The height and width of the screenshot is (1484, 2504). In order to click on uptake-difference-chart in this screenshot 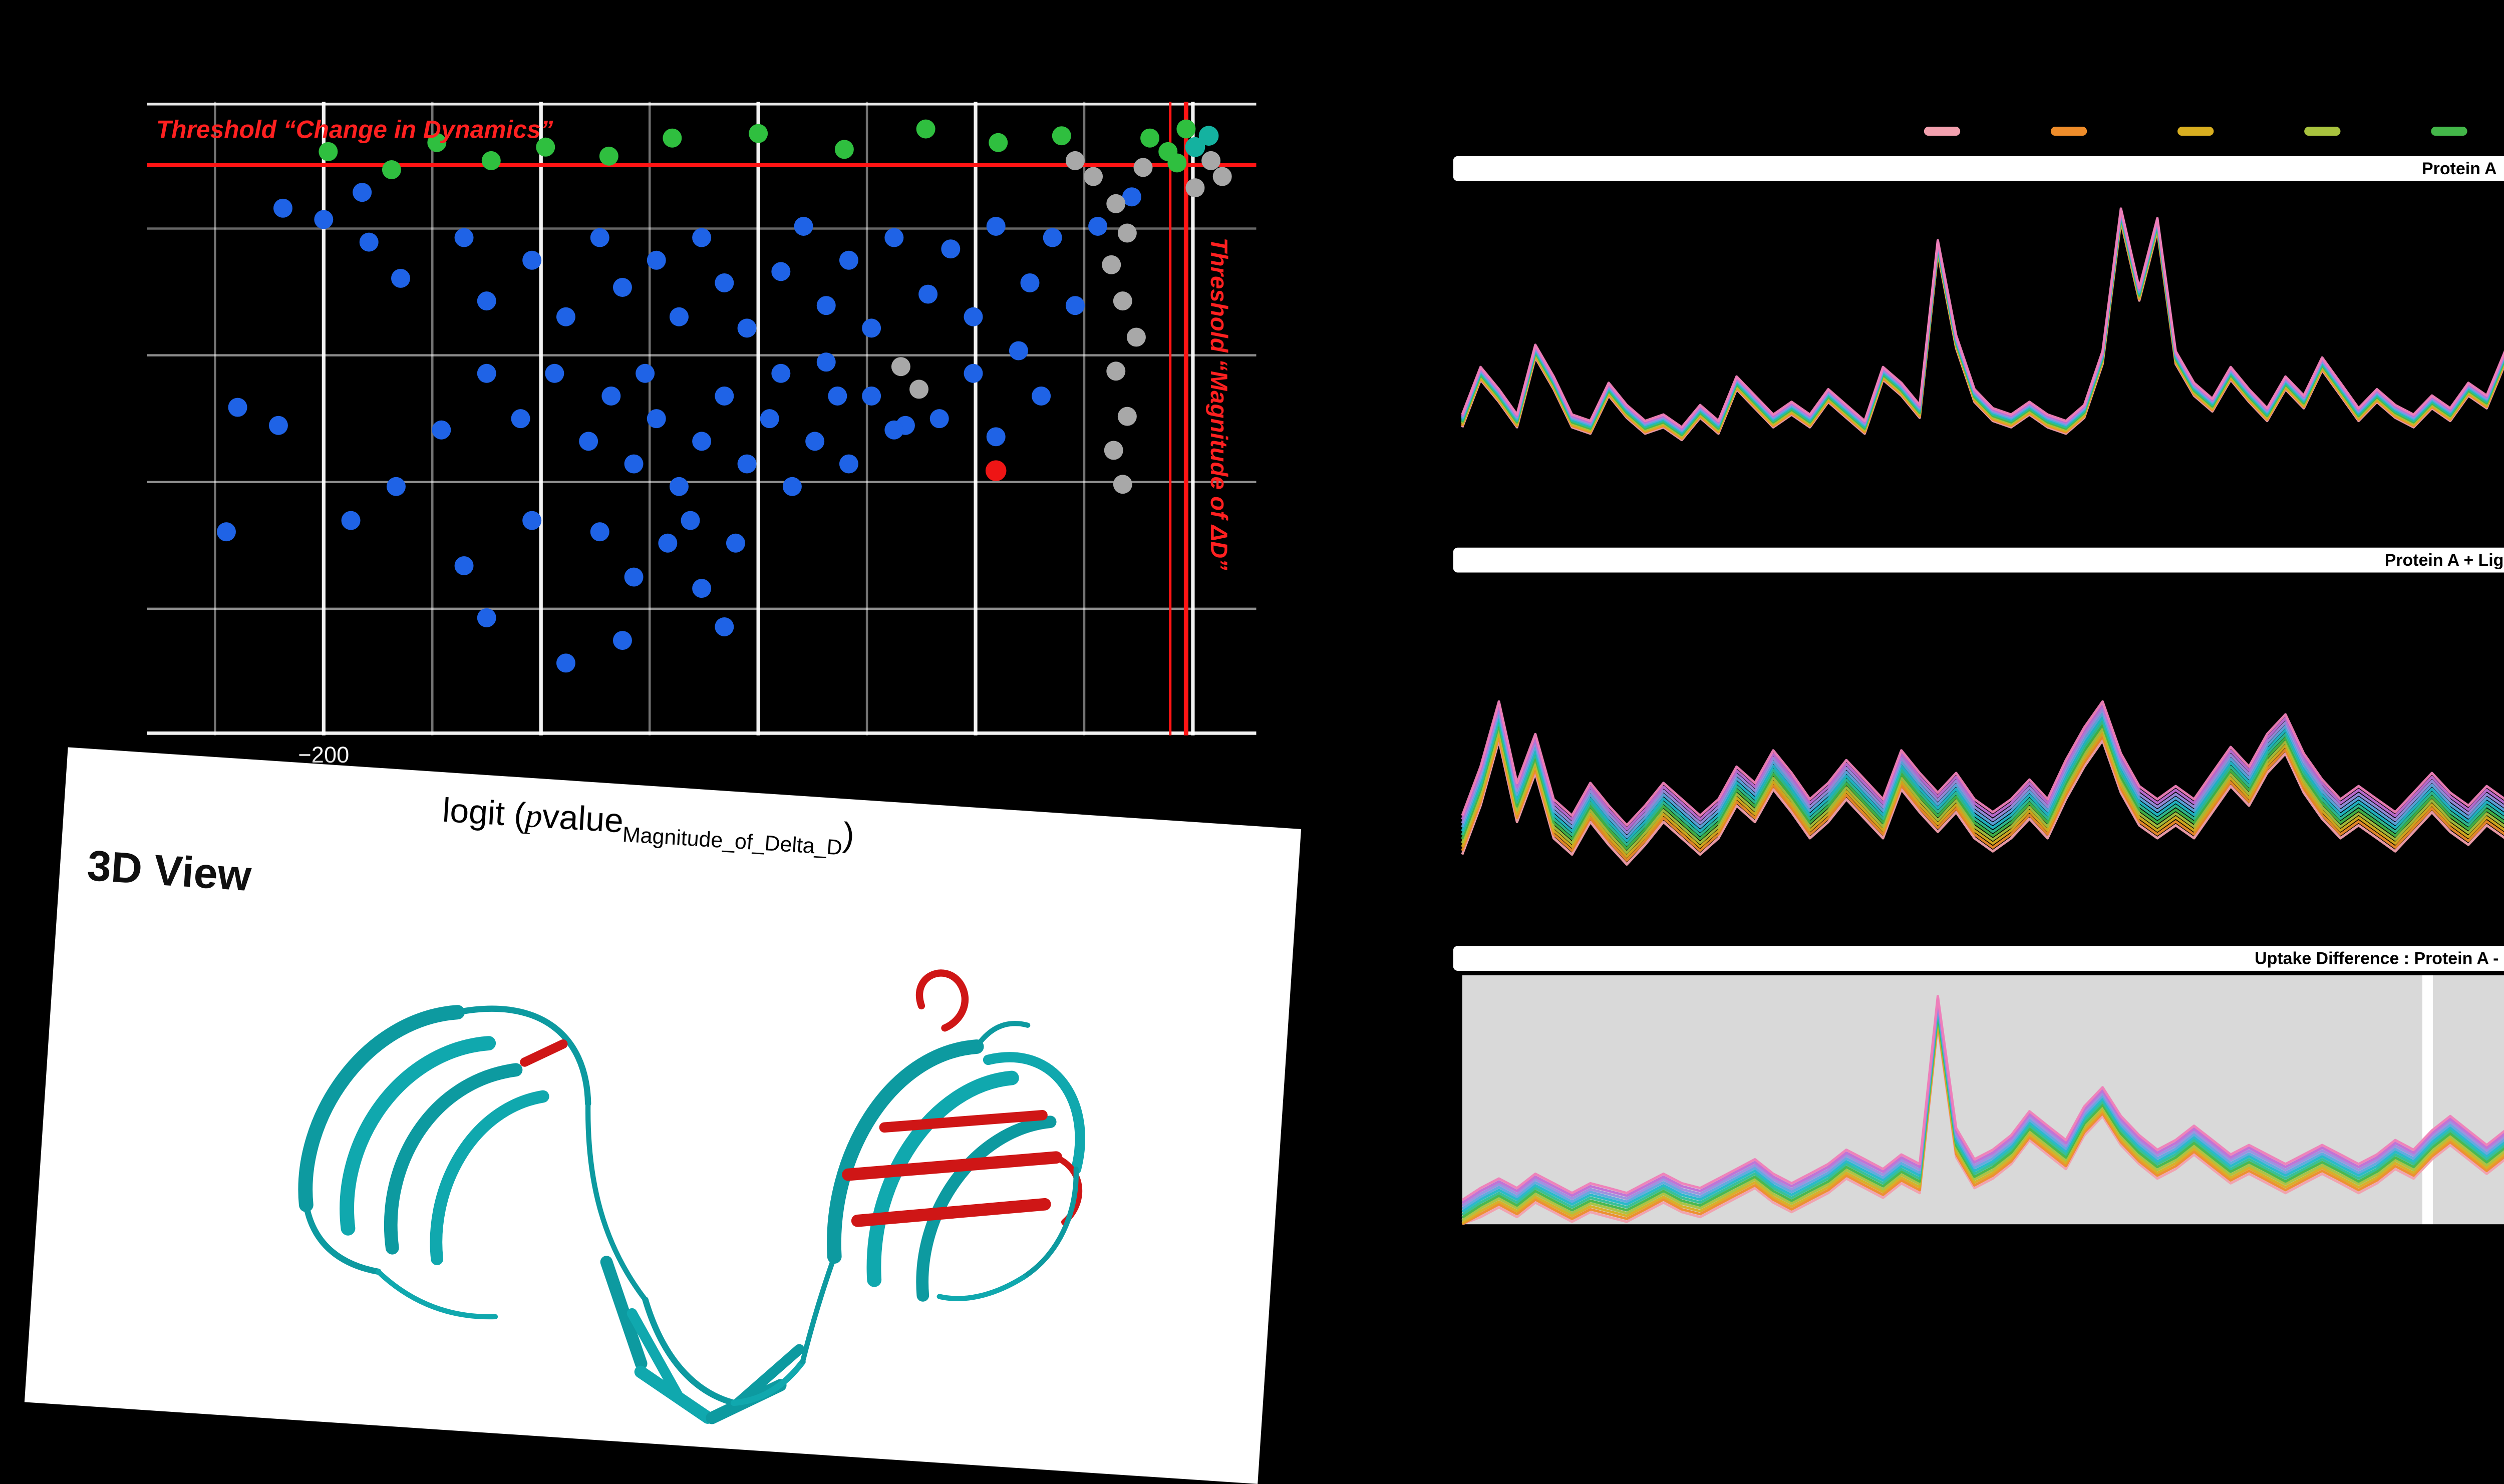, I will do `click(1979, 1104)`.